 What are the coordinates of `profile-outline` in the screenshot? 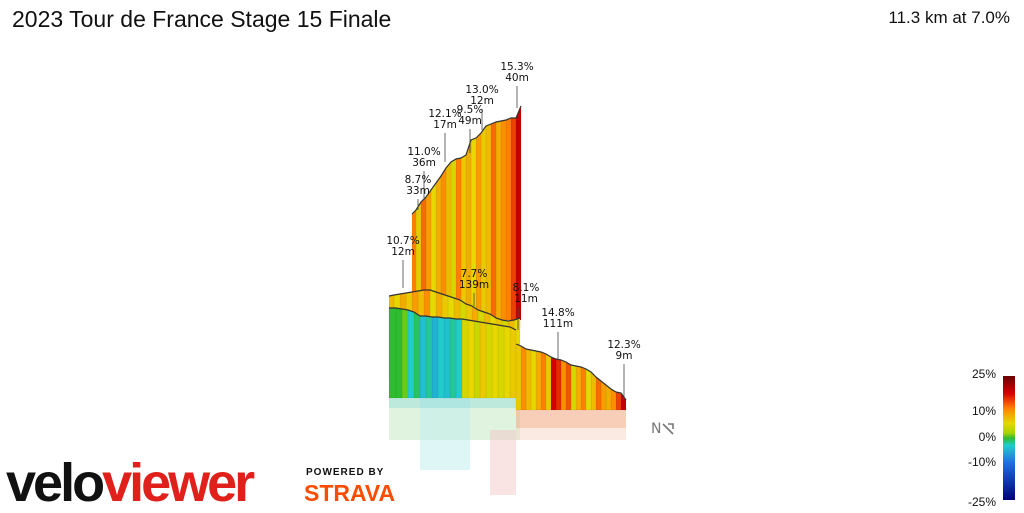 It's located at (507, 253).